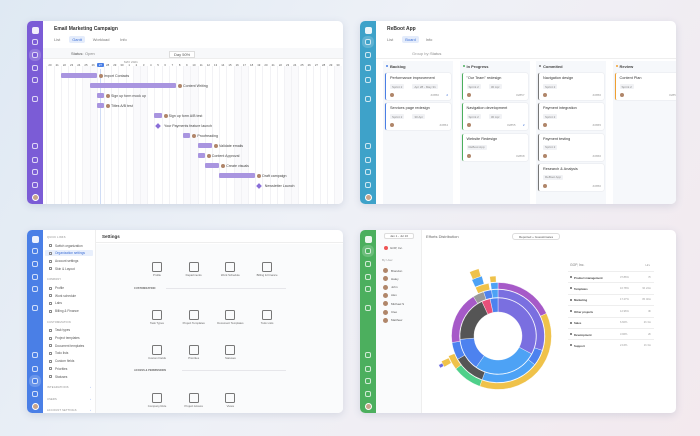  Describe the element at coordinates (645, 86) in the screenshot. I see `task-card: Content Plan Sprint 2 #2857` at that location.